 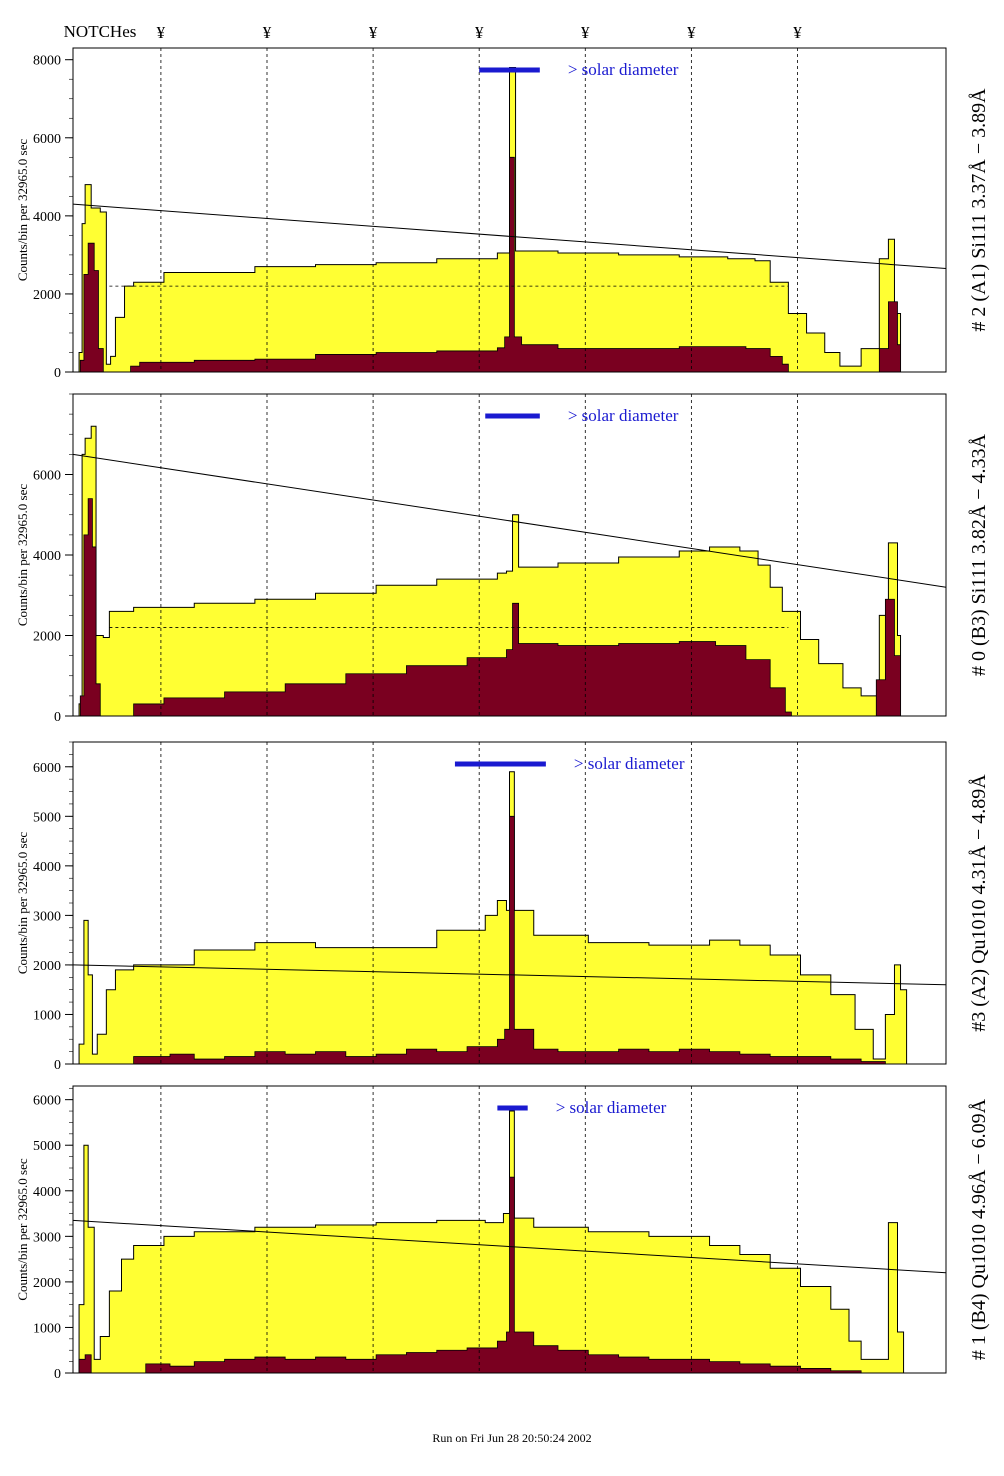 What do you see at coordinates (22, 903) in the screenshot?
I see `y-axis-label-2: Counts/bin per 32965.0 sec` at bounding box center [22, 903].